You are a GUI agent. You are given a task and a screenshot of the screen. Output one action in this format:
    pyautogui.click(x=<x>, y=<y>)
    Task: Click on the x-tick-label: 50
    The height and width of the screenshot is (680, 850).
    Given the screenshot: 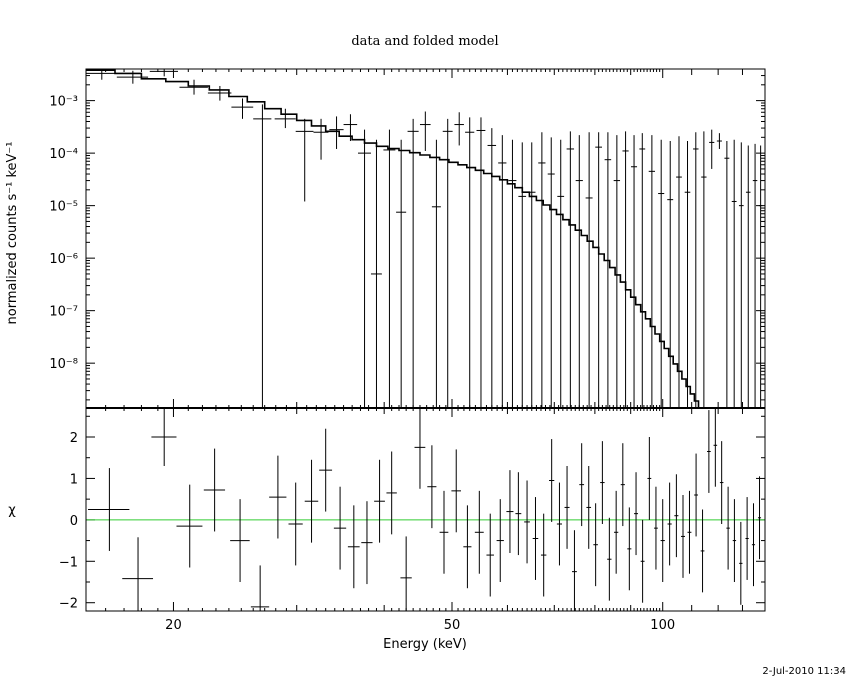 What is the action you would take?
    pyautogui.click(x=452, y=625)
    